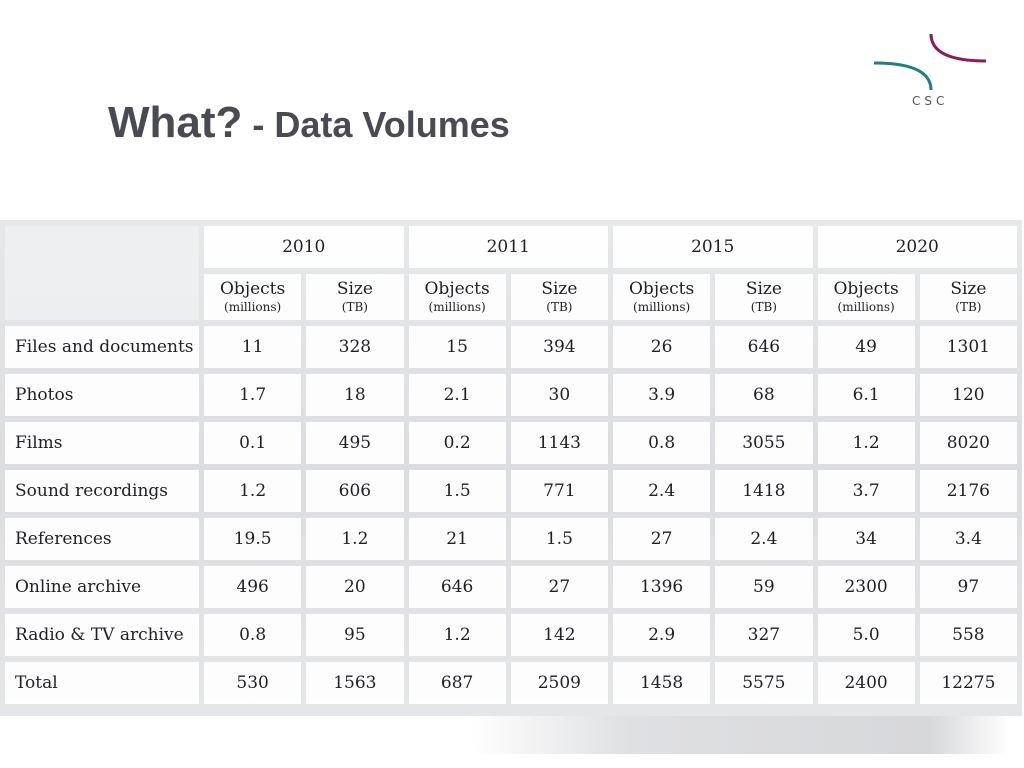  I want to click on objects-value: 3.9, so click(662, 395).